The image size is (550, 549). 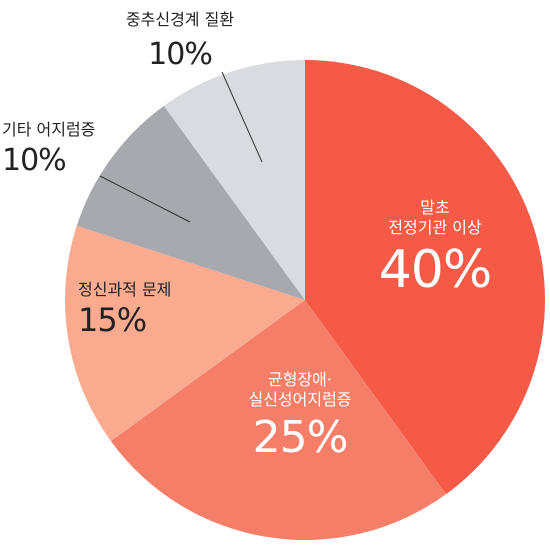 What do you see at coordinates (112, 320) in the screenshot?
I see `value-label: 15%` at bounding box center [112, 320].